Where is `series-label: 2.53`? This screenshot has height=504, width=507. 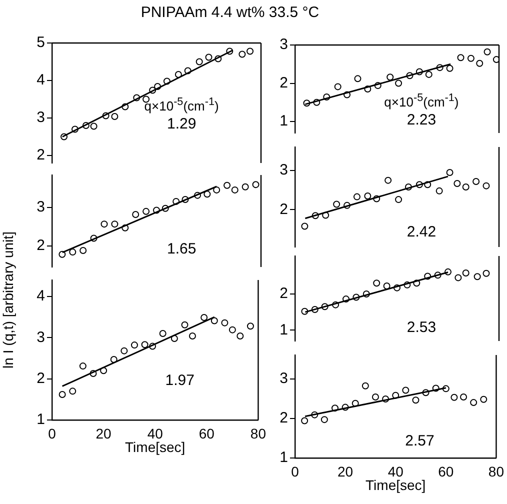 series-label: 2.53 is located at coordinates (421, 327).